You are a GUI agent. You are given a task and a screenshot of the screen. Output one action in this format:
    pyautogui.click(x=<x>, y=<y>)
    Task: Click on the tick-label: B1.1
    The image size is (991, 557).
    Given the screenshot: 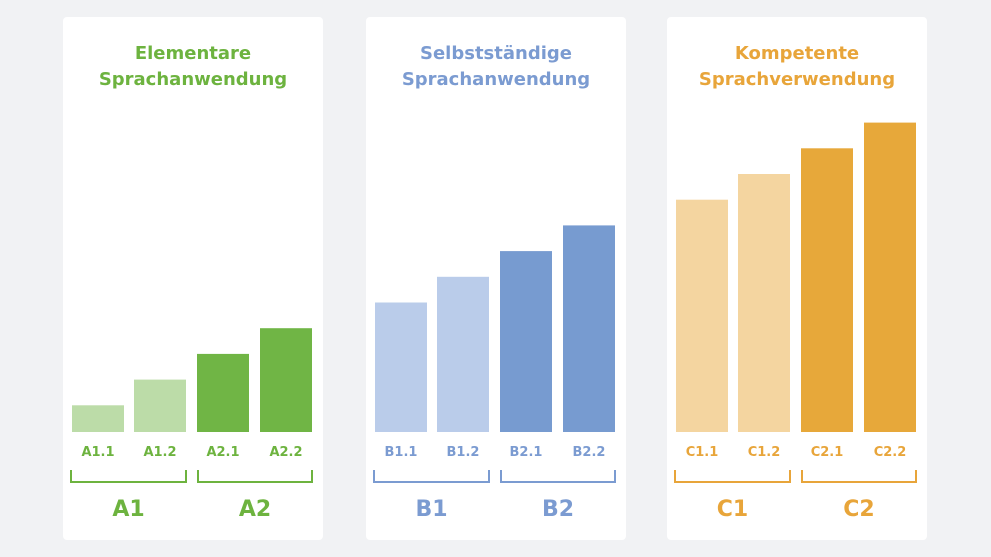 What is the action you would take?
    pyautogui.click(x=401, y=452)
    